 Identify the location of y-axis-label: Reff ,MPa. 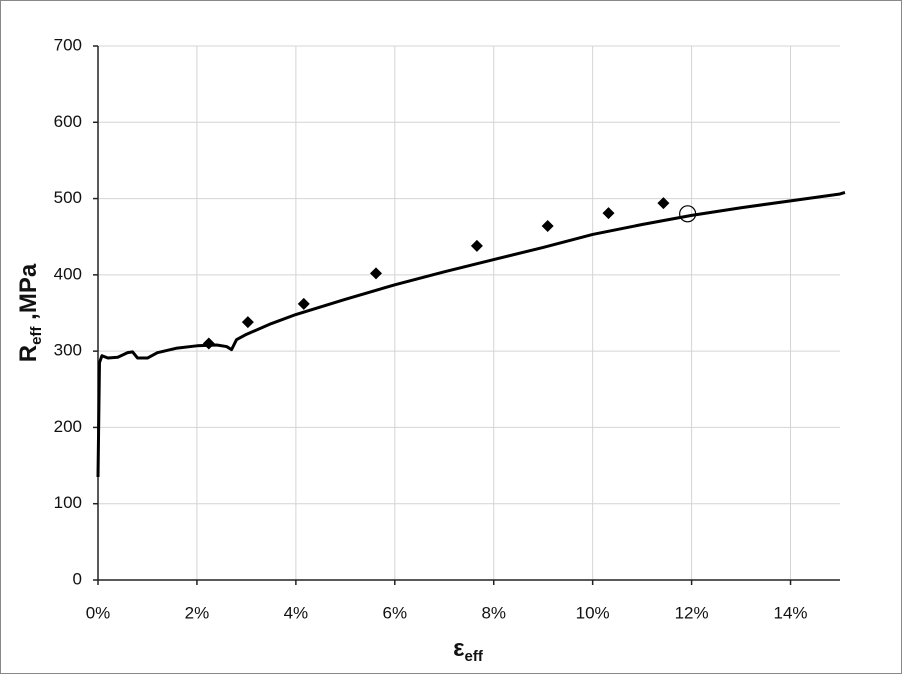
(30, 312).